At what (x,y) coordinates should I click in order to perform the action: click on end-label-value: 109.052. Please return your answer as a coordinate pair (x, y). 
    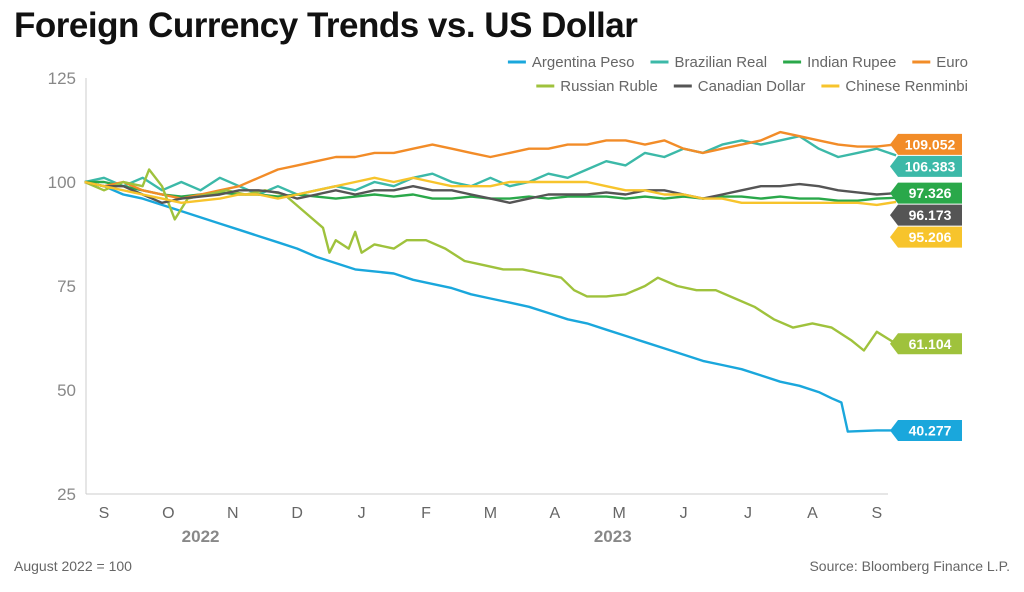
    Looking at the image, I should click on (930, 144).